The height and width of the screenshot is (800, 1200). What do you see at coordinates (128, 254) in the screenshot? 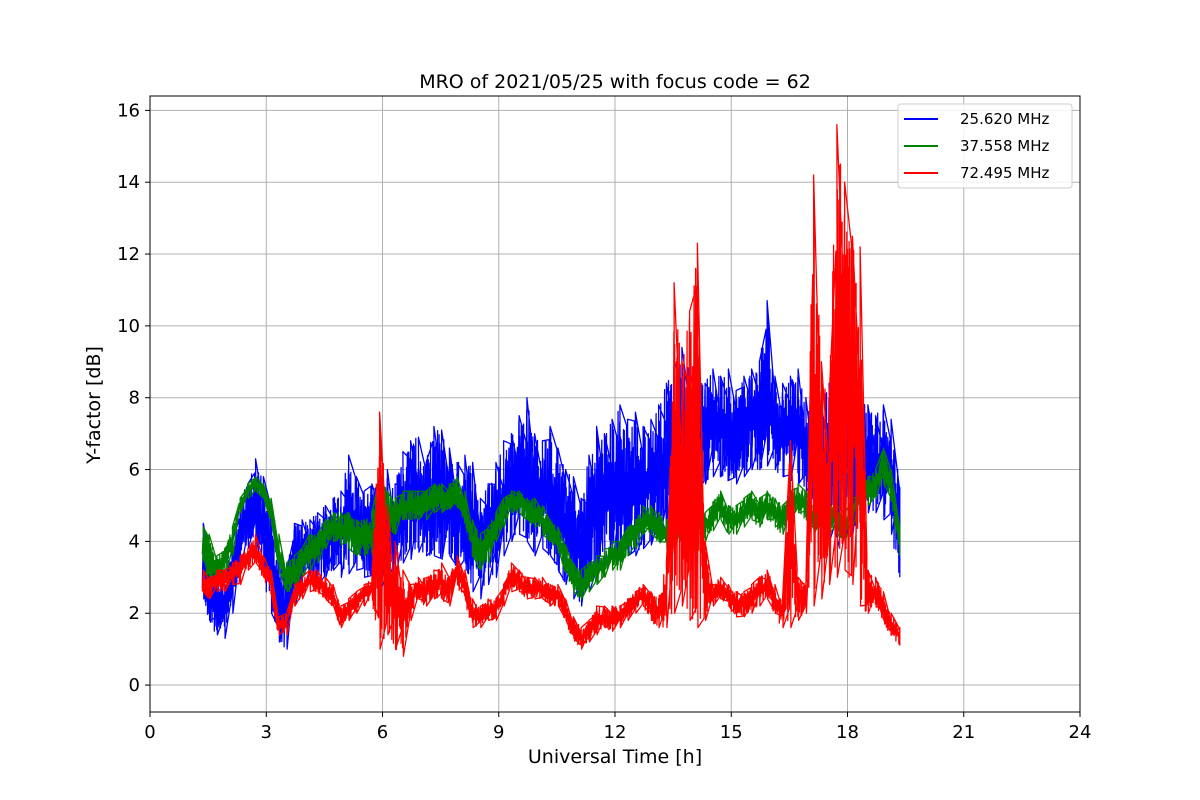
I see `y-tick-label: 12` at bounding box center [128, 254].